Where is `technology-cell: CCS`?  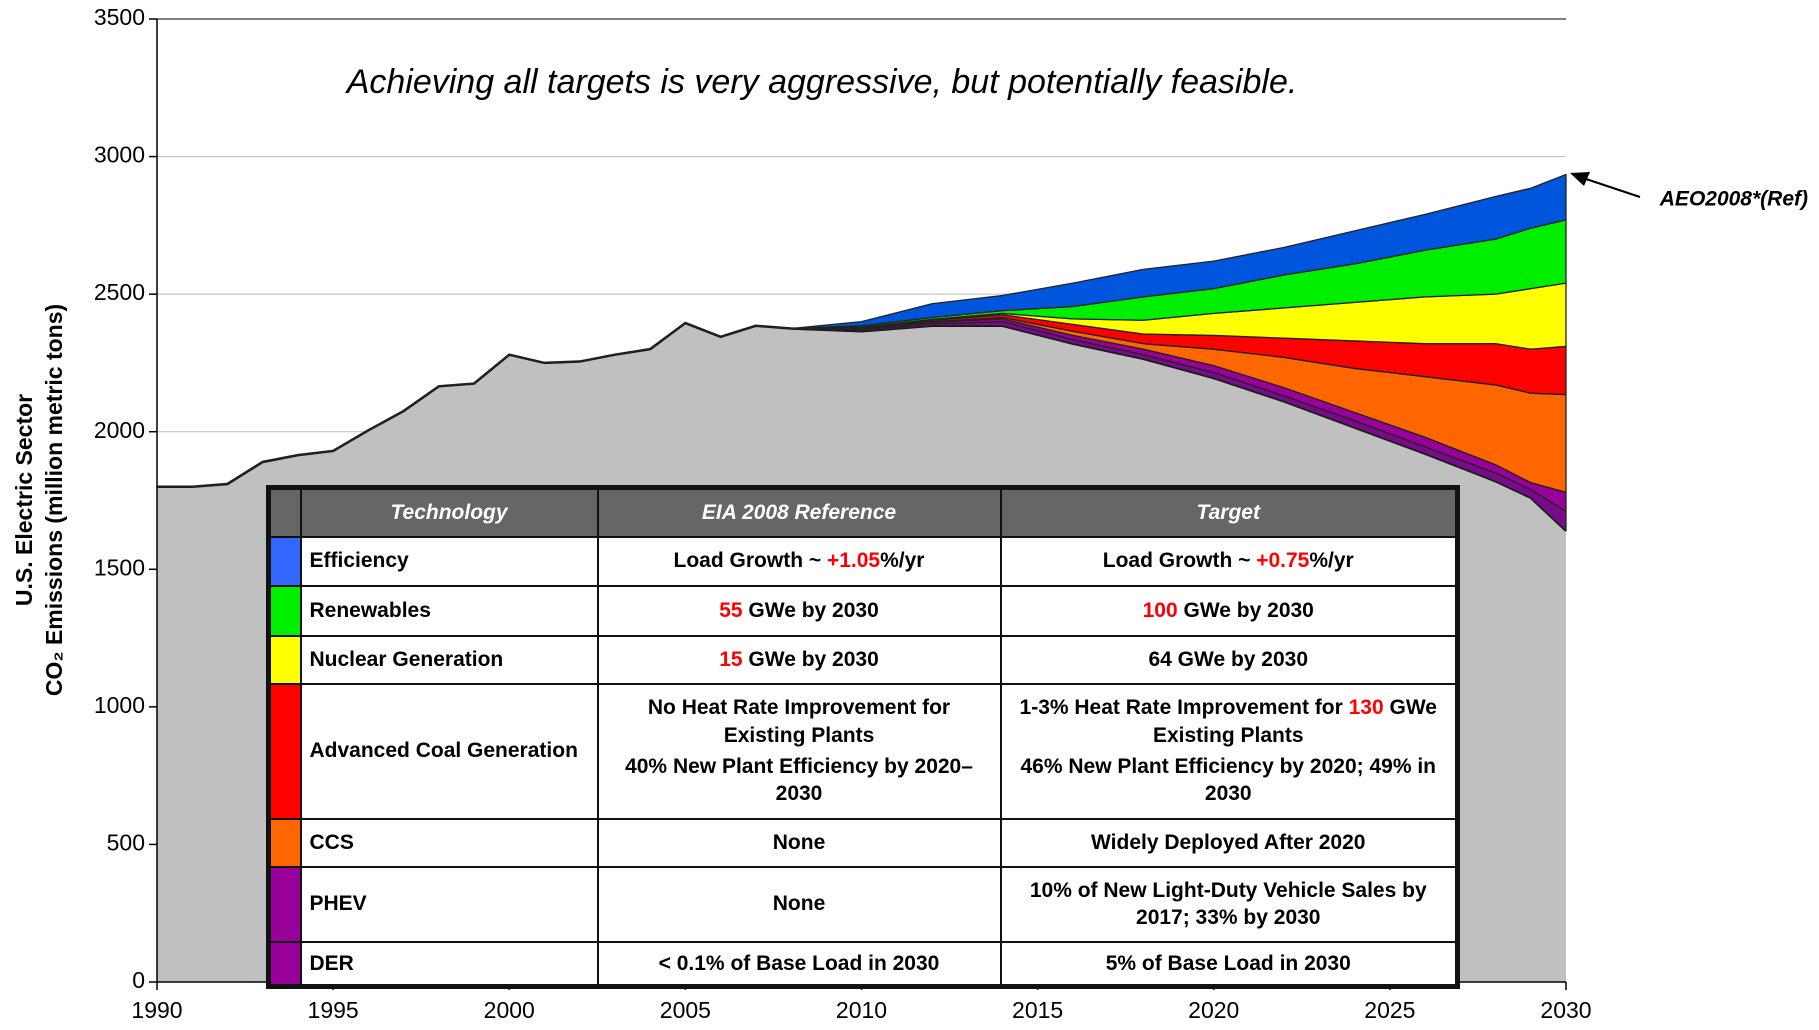
technology-cell: CCS is located at coordinates (449, 842).